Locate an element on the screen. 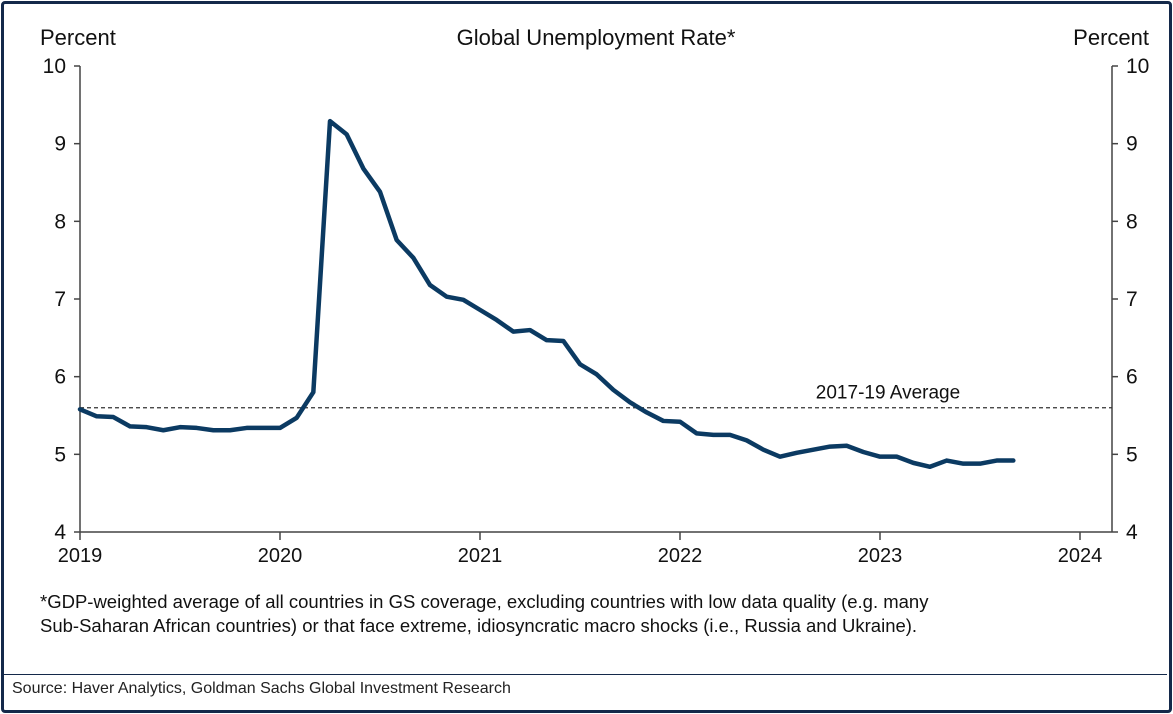  right-y-tick-label: 4 is located at coordinates (1132, 532).